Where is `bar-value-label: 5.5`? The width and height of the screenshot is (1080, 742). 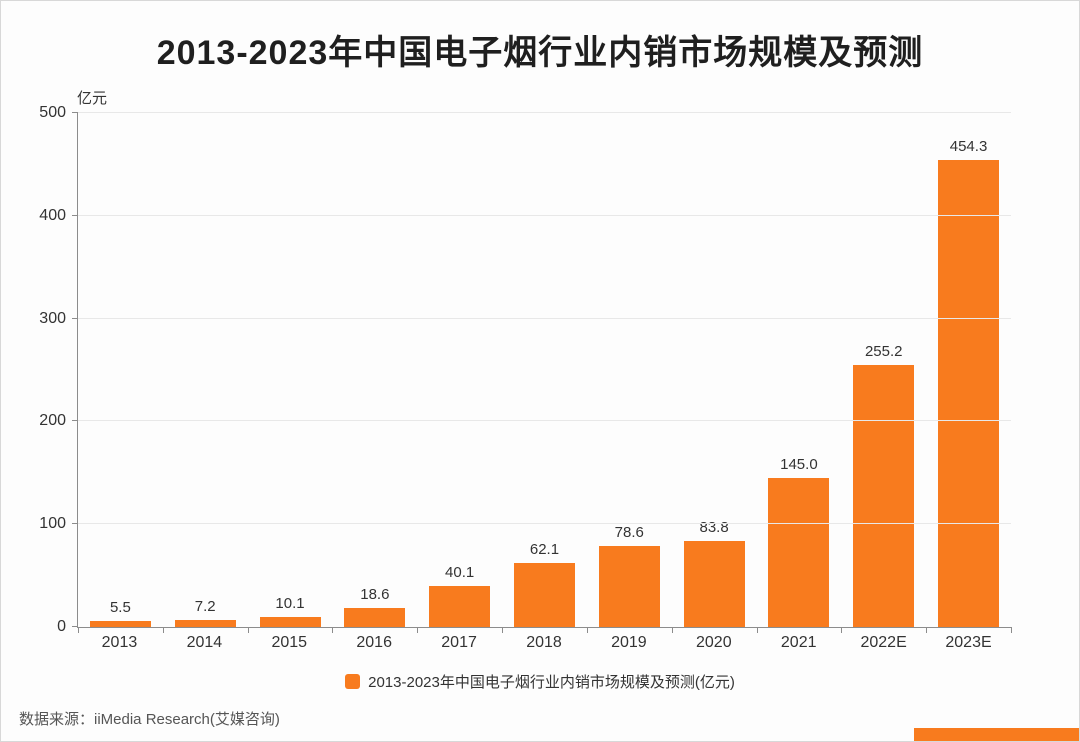 bar-value-label: 5.5 is located at coordinates (120, 608).